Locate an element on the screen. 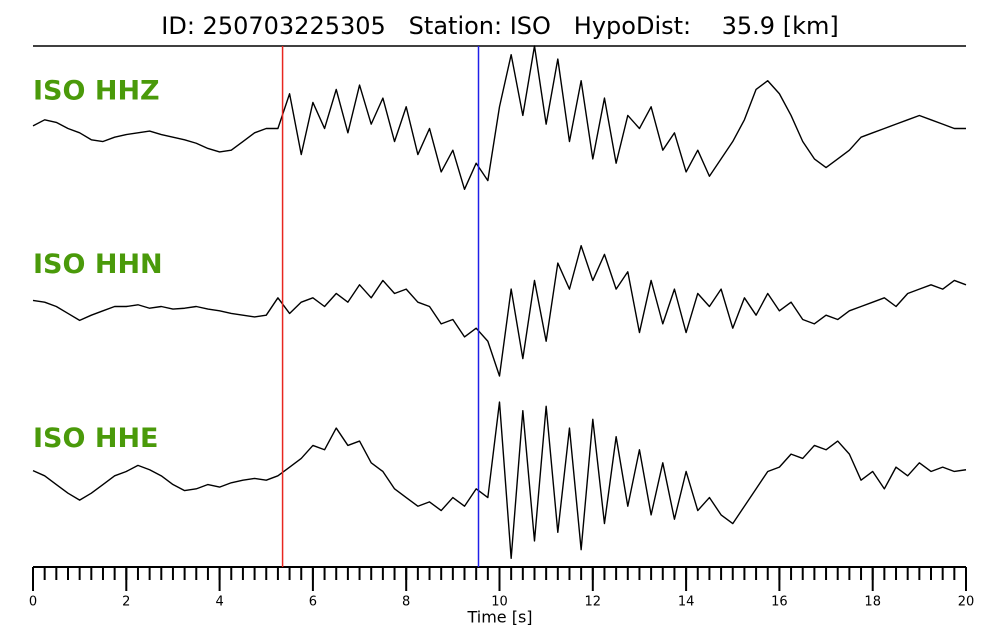 This screenshot has height=640, width=1000. channel-label: ISO HHZ is located at coordinates (96, 91).